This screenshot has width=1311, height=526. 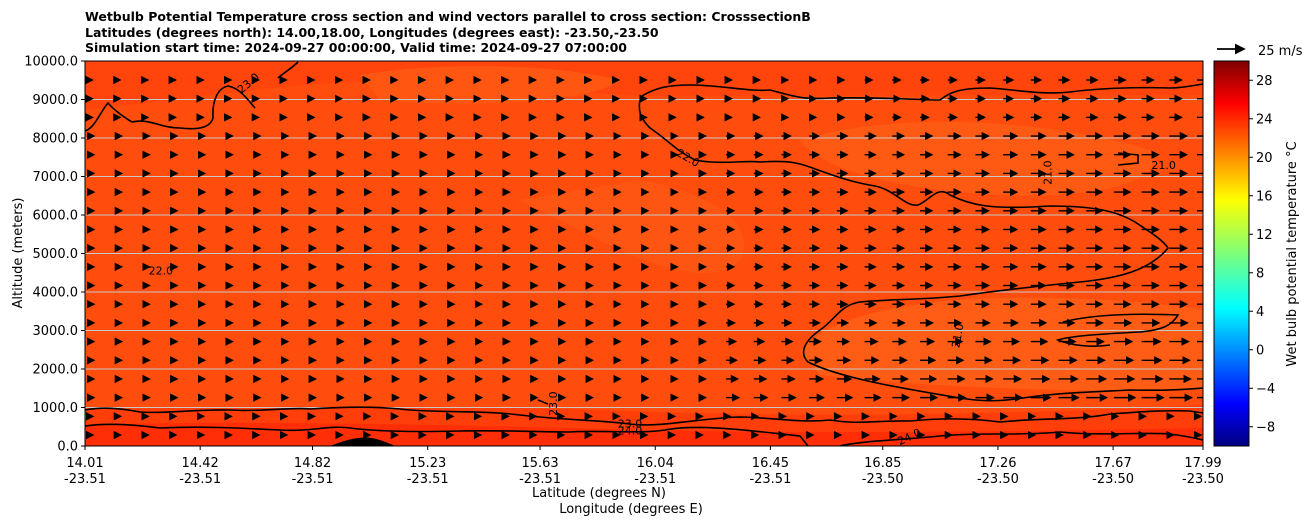 What do you see at coordinates (655, 463) in the screenshot?
I see `x-tick-label-latitude: 16.04` at bounding box center [655, 463].